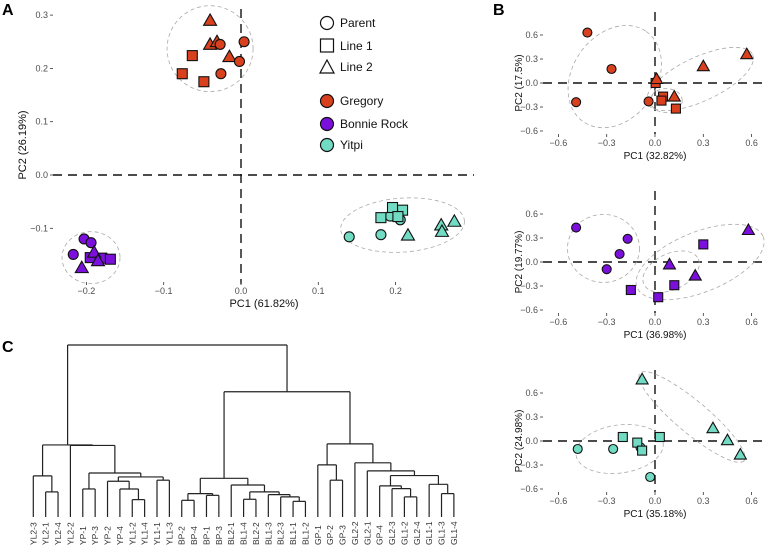  I want to click on leaf-label: BL1-4, so click(244, 533).